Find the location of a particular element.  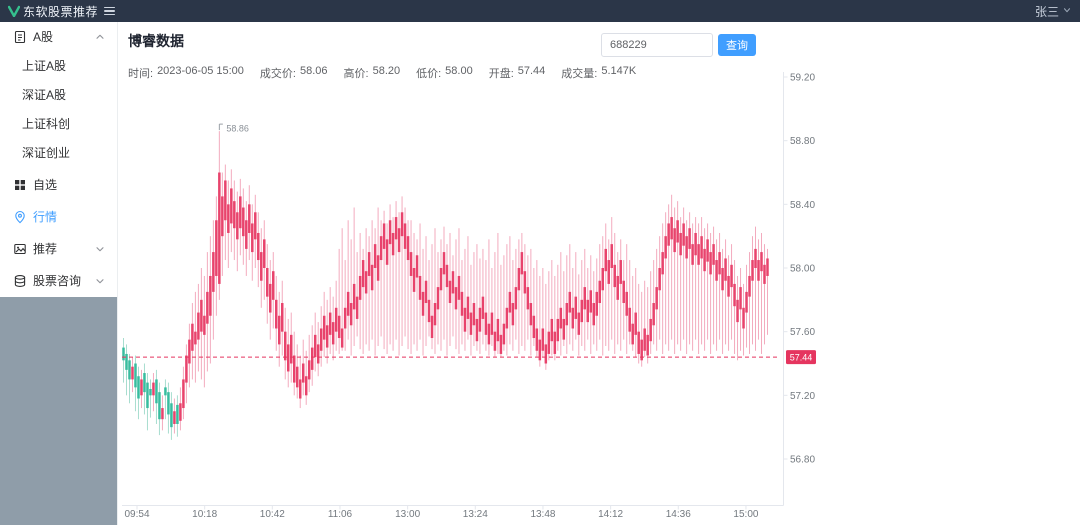

user-menu: 张三 is located at coordinates (1053, 11).